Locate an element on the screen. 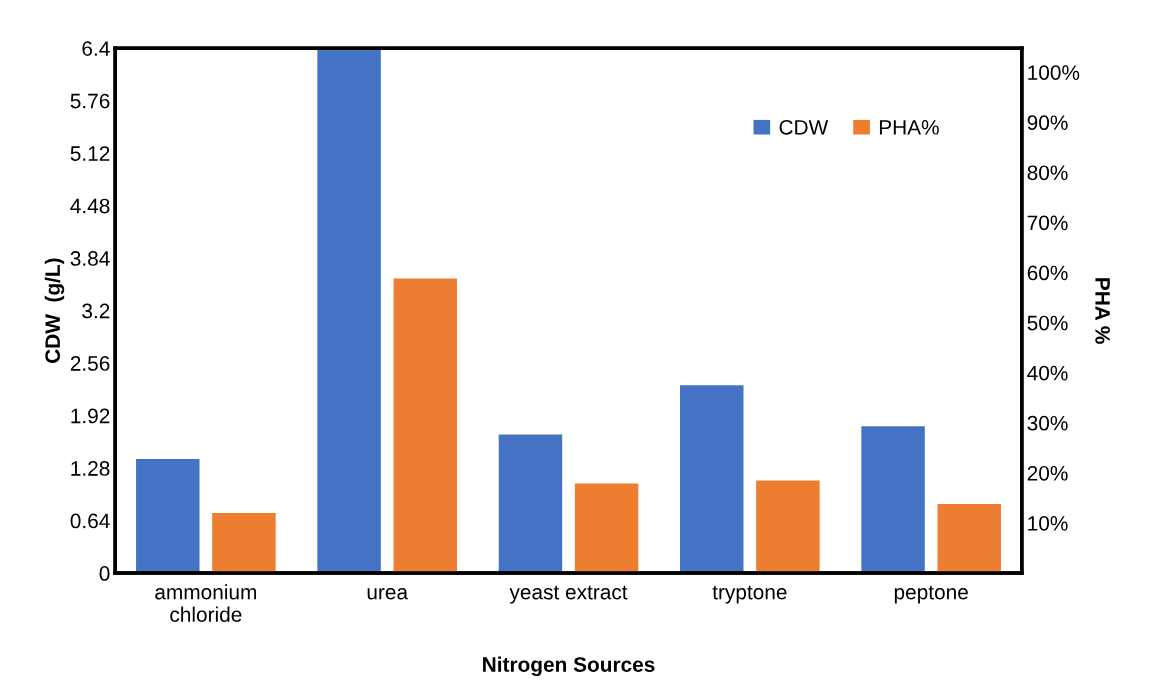  y-tick-label: 0 is located at coordinates (104, 573).